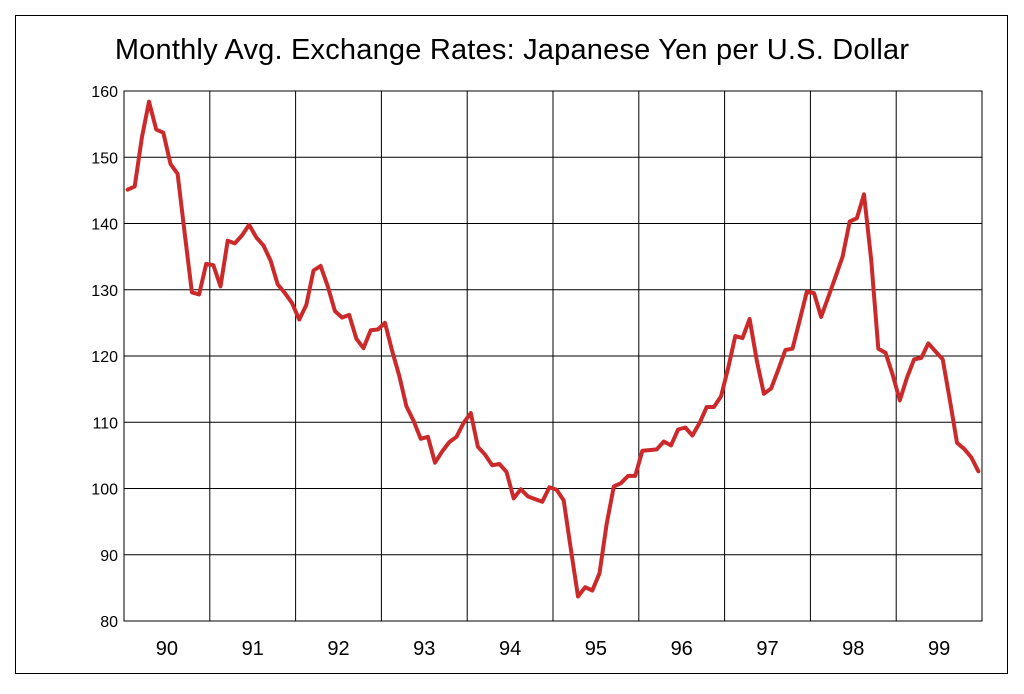 This screenshot has width=1024, height=694. Describe the element at coordinates (253, 649) in the screenshot. I see `x-tick-label: 91` at that location.